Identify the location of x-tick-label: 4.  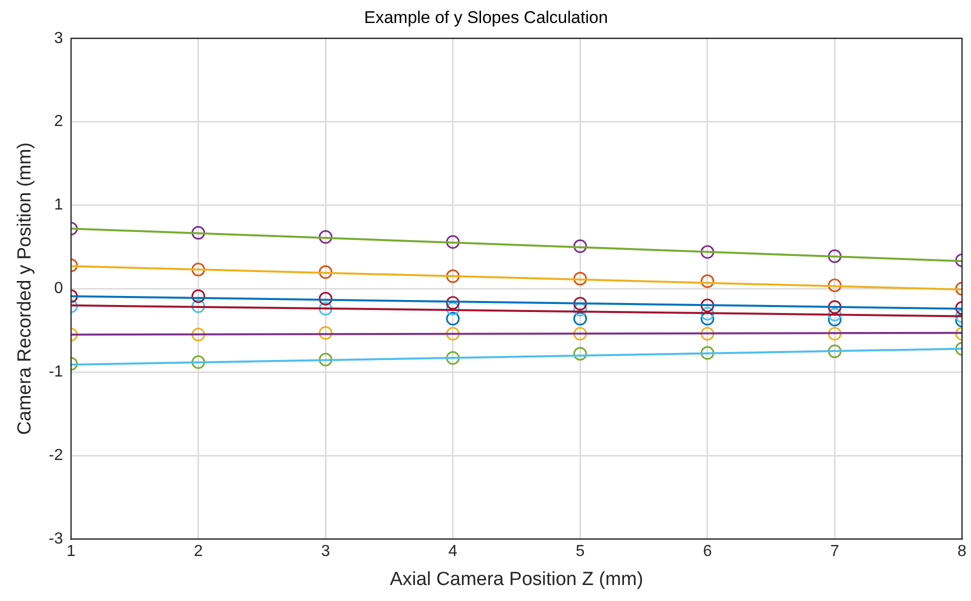
(453, 551).